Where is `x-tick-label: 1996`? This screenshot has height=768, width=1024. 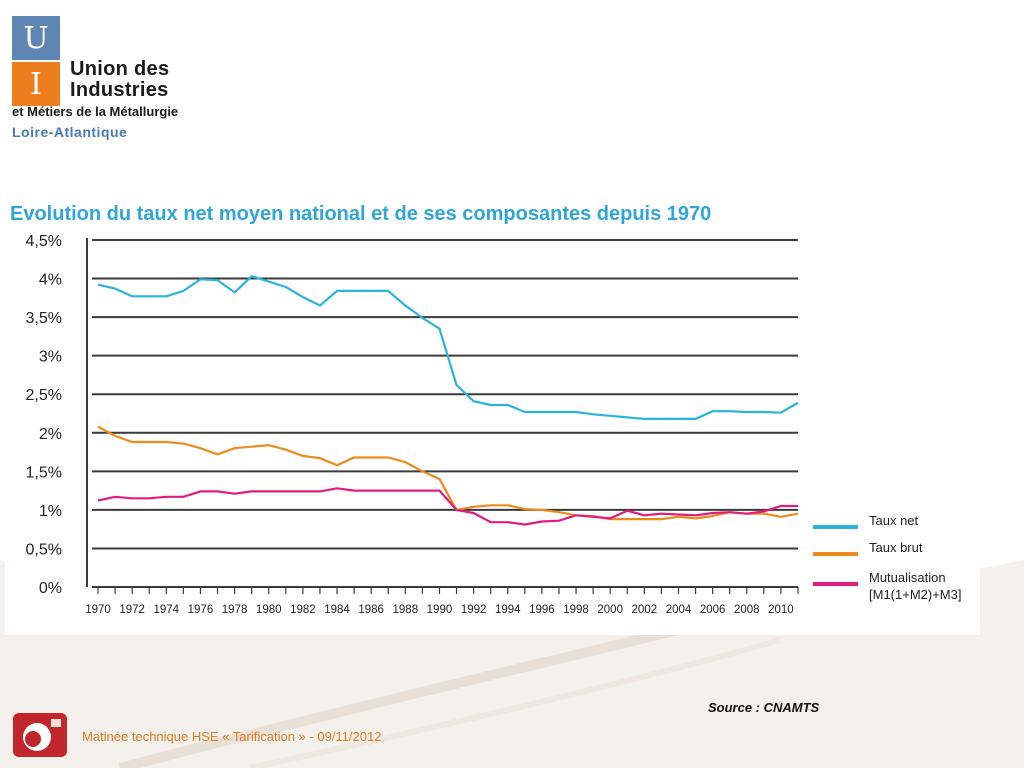
x-tick-label: 1996 is located at coordinates (542, 610).